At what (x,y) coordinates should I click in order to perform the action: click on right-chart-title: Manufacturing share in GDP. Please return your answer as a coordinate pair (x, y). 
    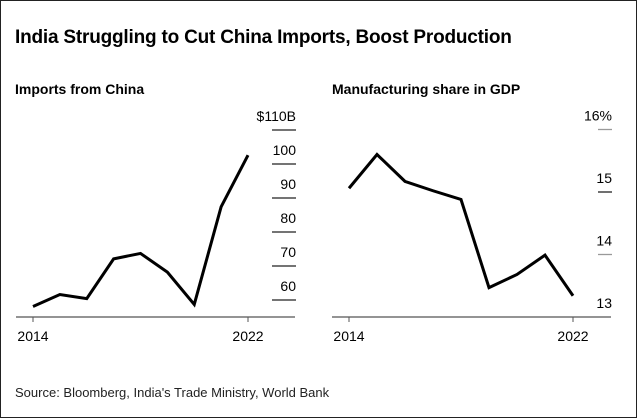
    Looking at the image, I should click on (426, 89).